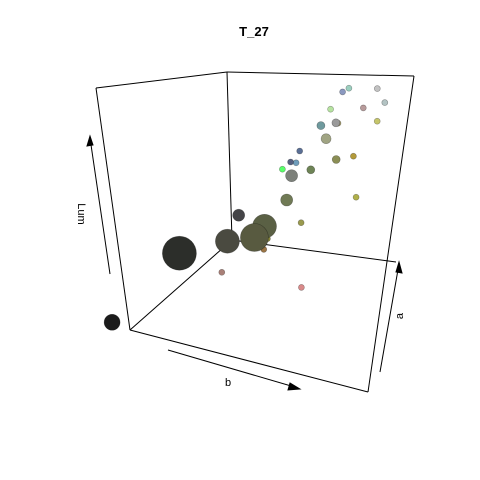 Image resolution: width=480 pixels, height=480 pixels. I want to click on y-axis-label: a, so click(400, 315).